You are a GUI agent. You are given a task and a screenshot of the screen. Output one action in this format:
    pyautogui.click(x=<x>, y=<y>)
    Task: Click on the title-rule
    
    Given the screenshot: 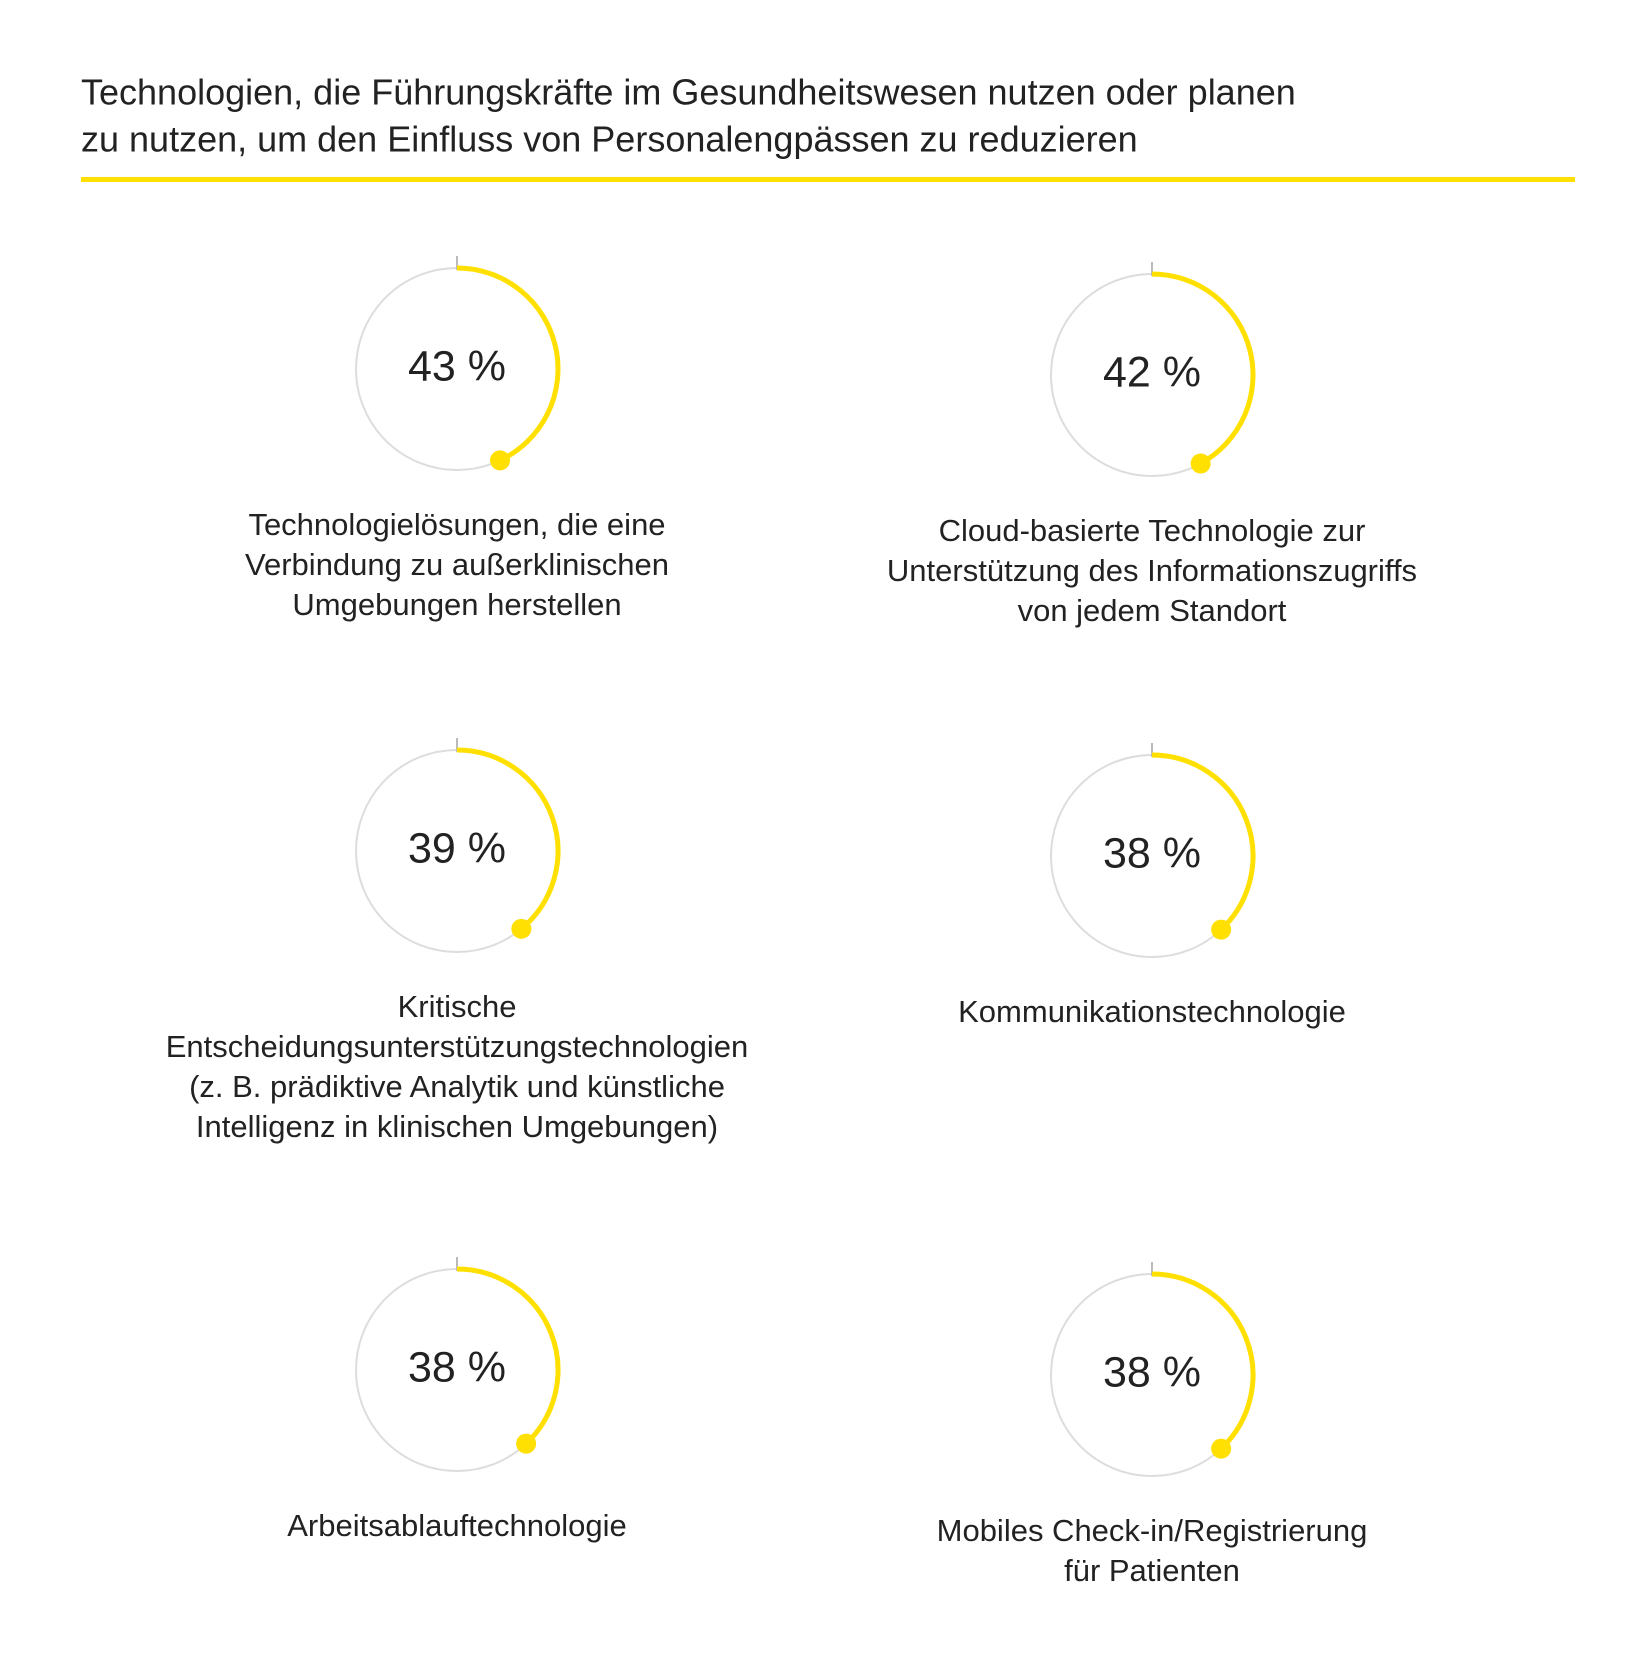 What is the action you would take?
    pyautogui.click(x=828, y=179)
    